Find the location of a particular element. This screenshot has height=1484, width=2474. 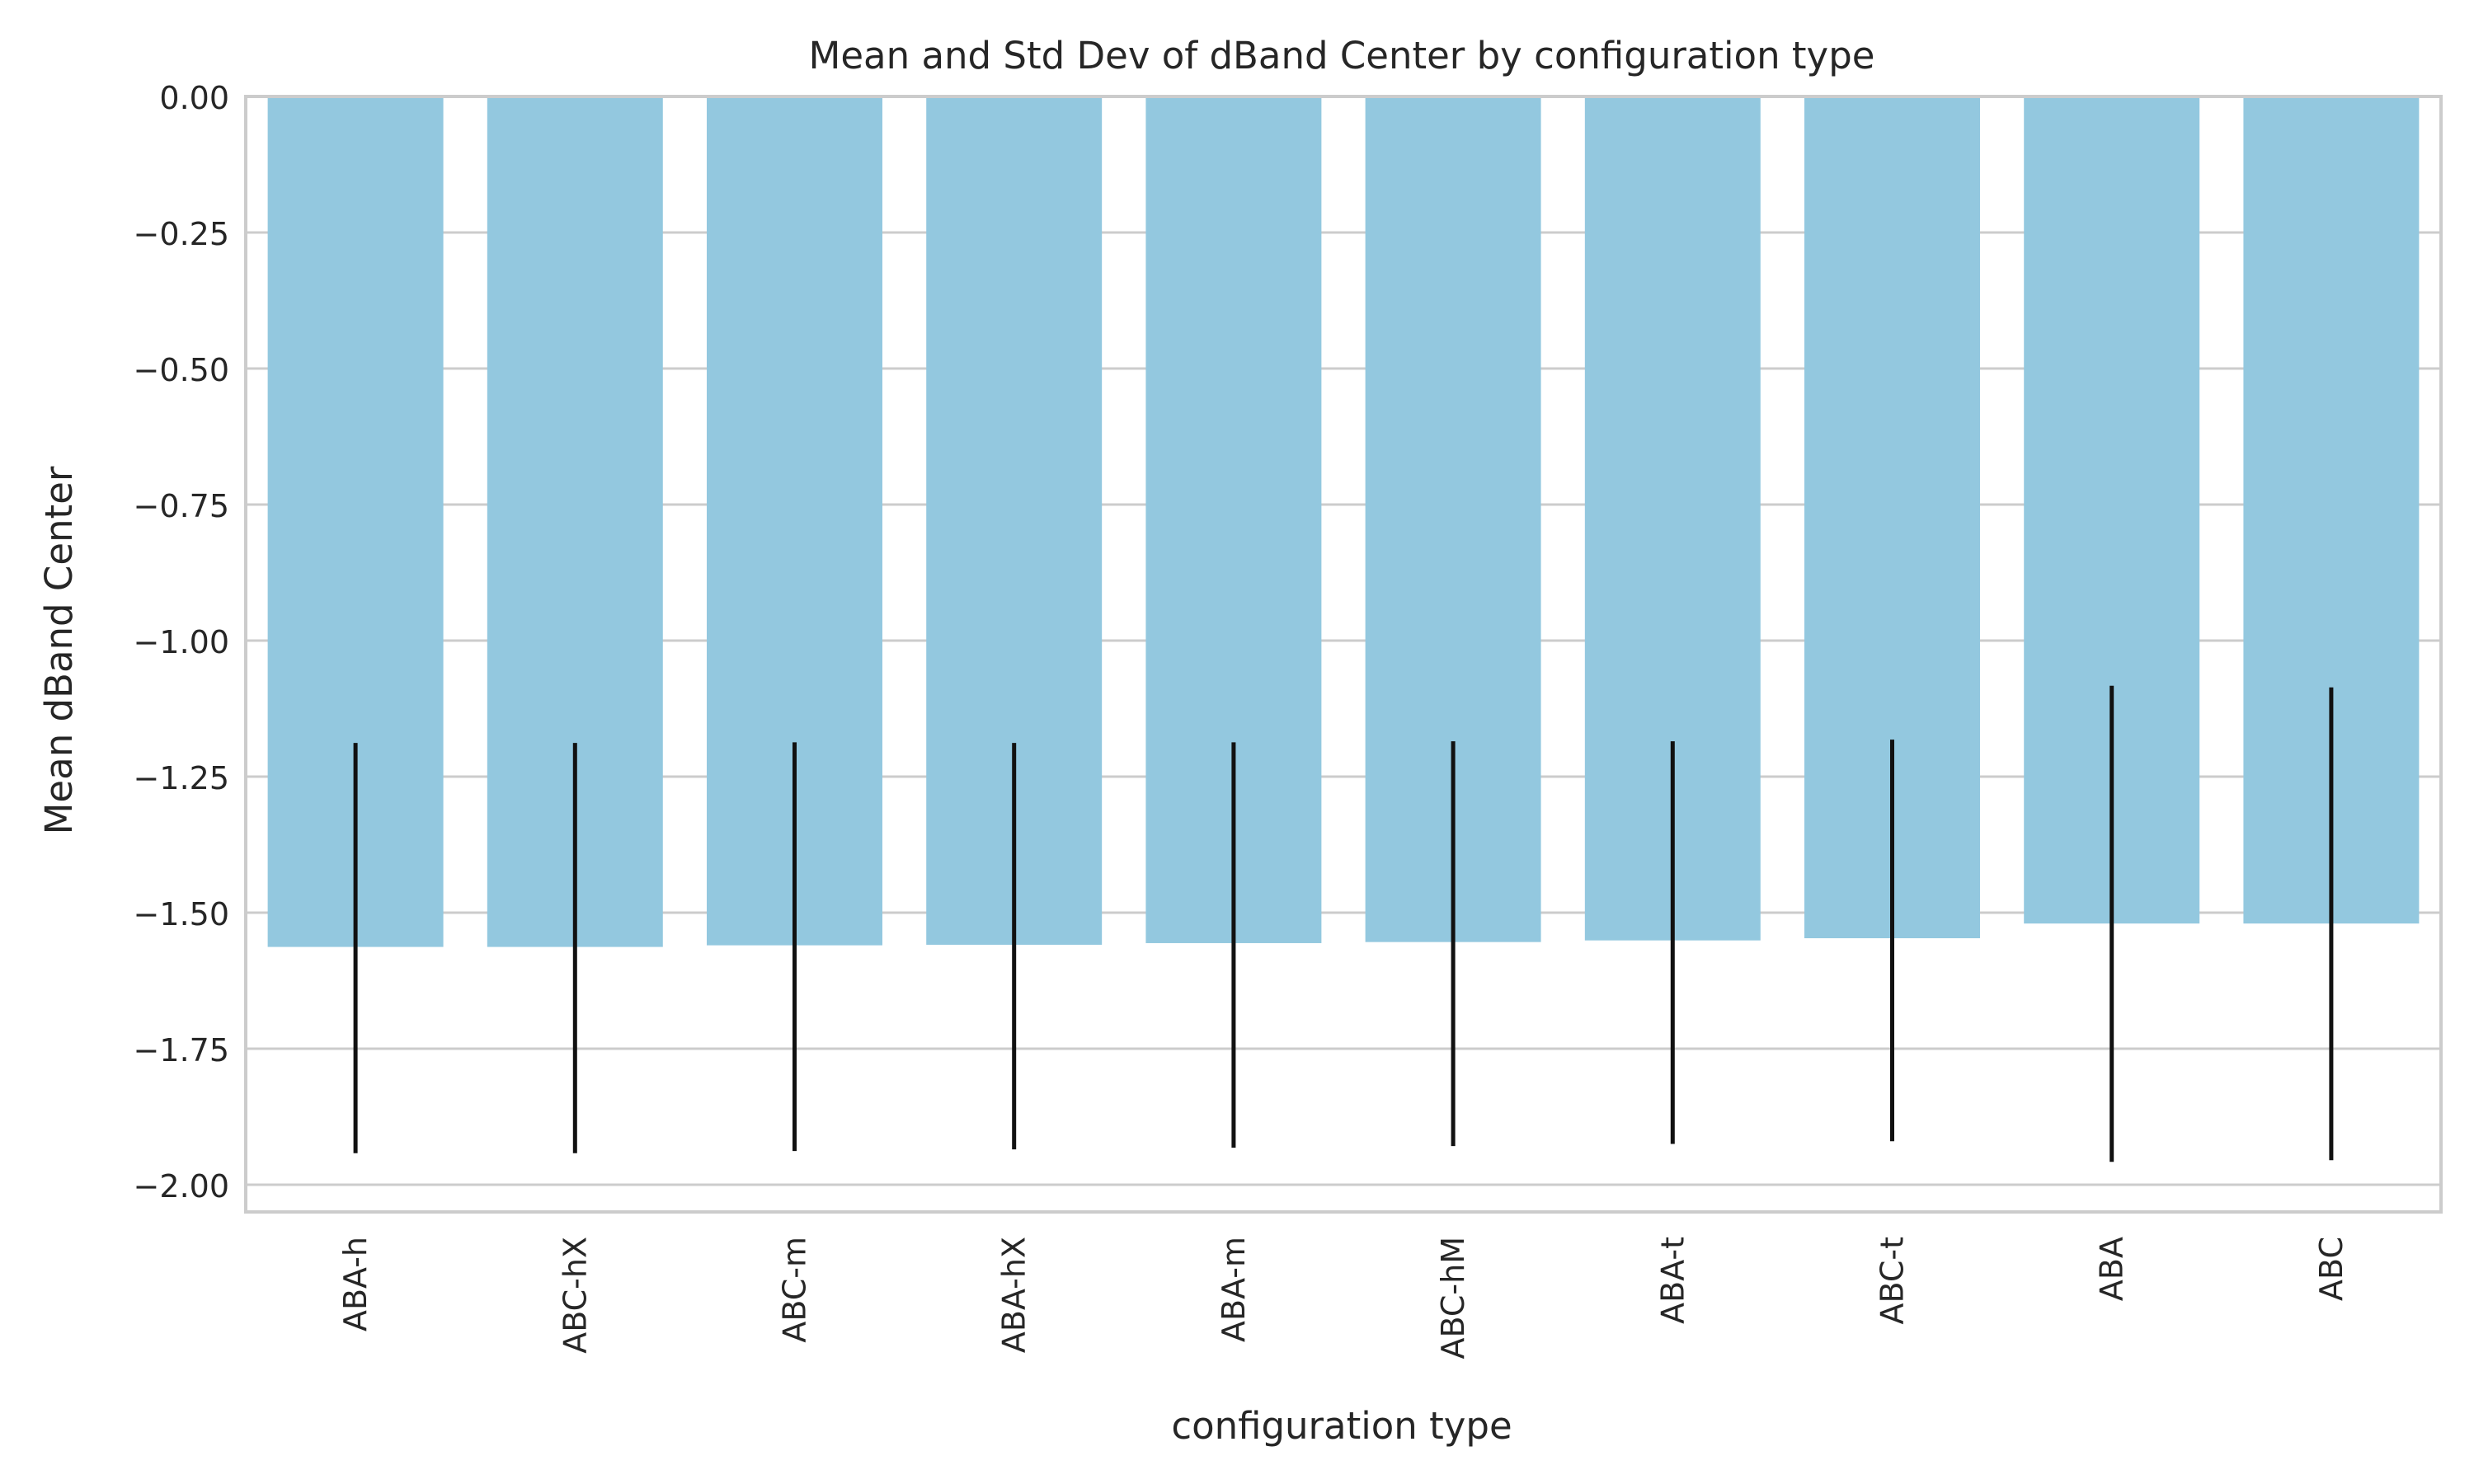

y-tick-label: −1.75 is located at coordinates (181, 1050).